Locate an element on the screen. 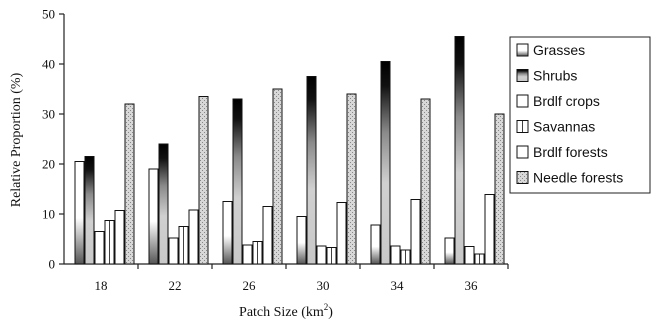 Image resolution: width=655 pixels, height=326 pixels. x-ticks: 18 22 26 30 34 36 is located at coordinates (302, 278).